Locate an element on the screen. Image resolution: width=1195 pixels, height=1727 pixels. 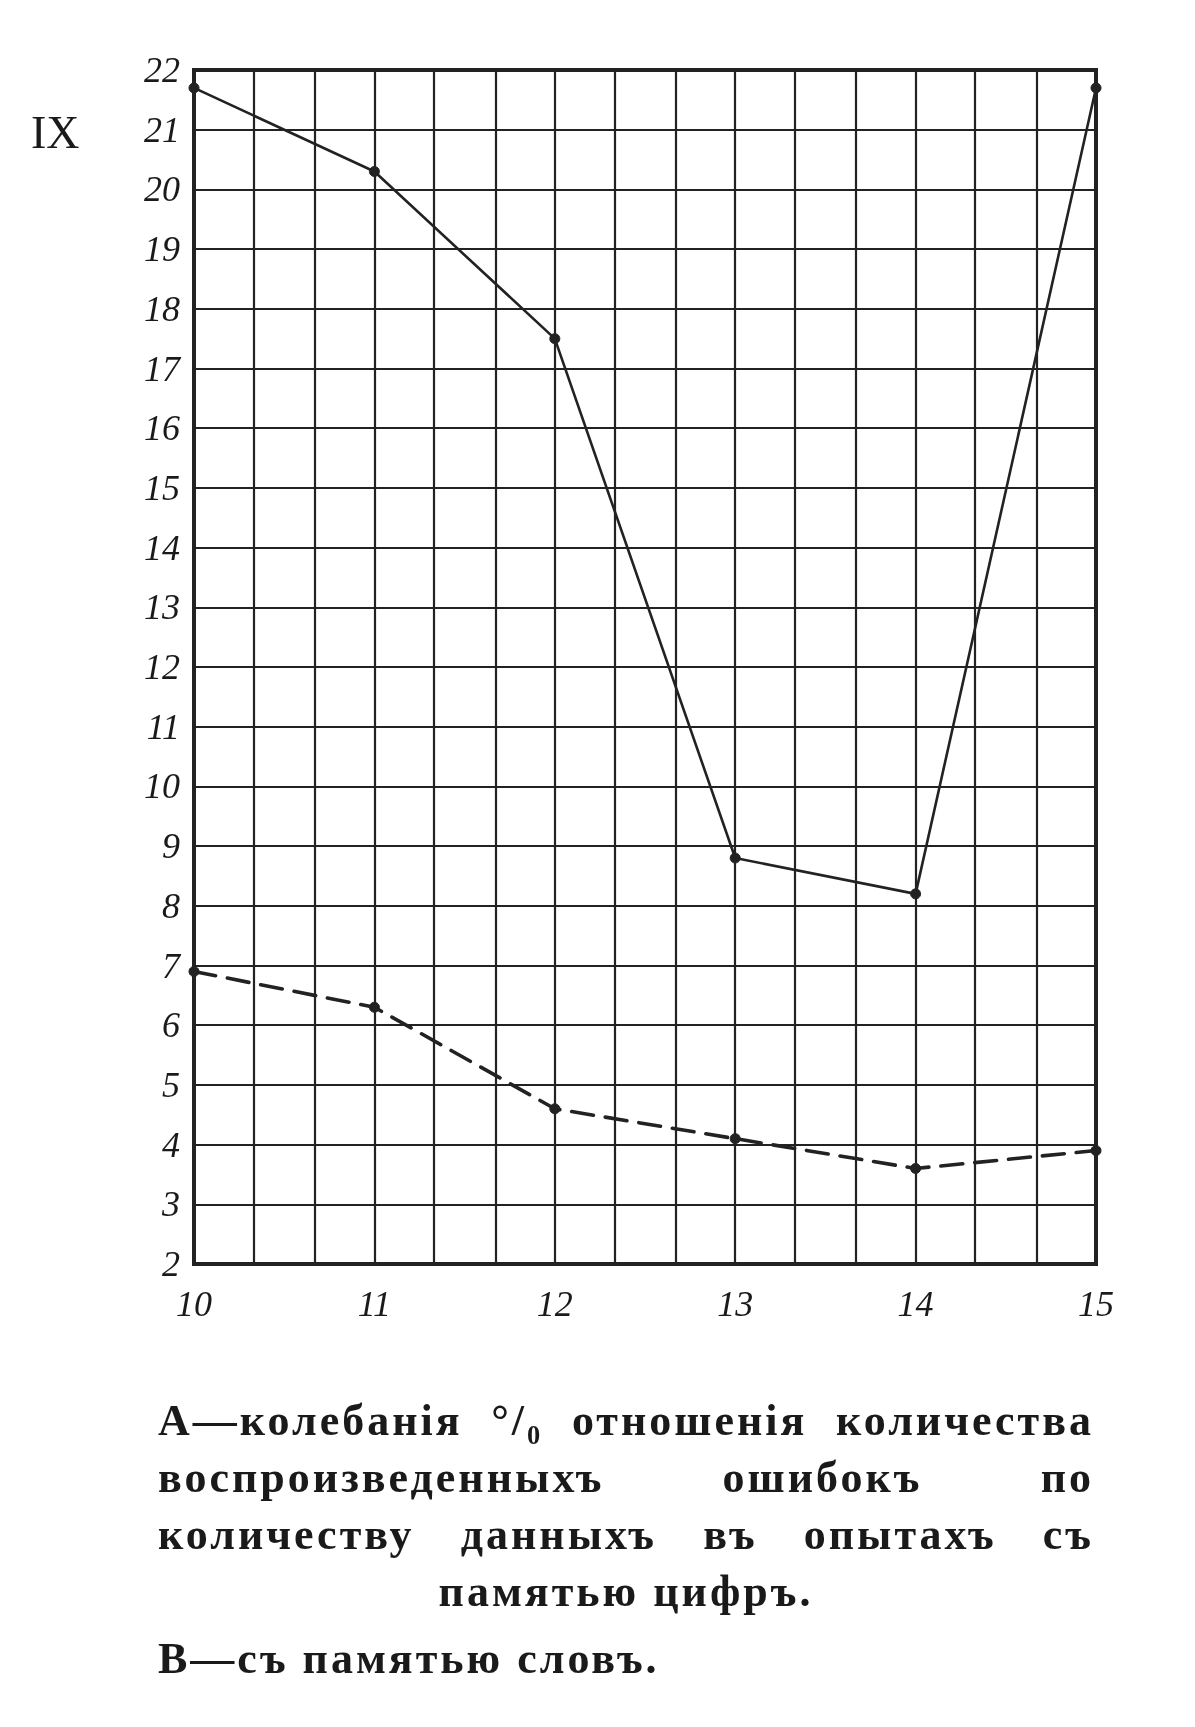
x-tick-label: 13 is located at coordinates (735, 1304).